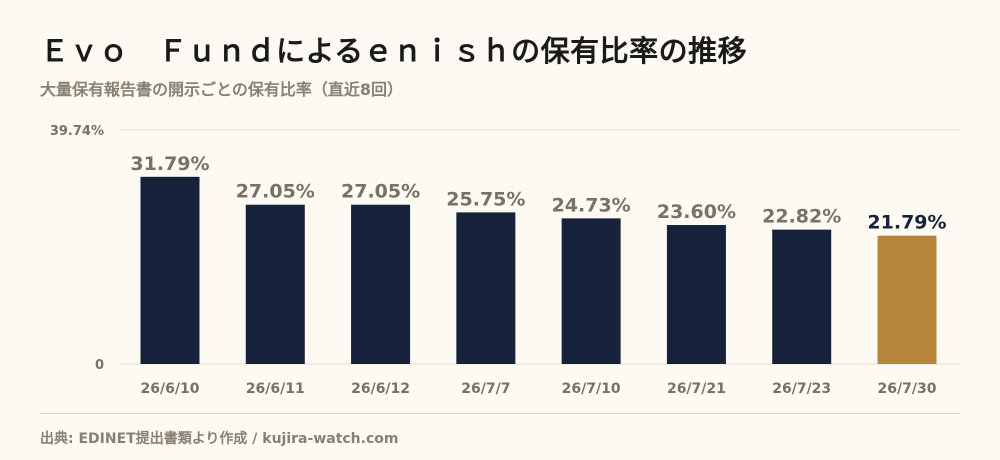  What do you see at coordinates (696, 389) in the screenshot?
I see `x-tick-label: 26/7/21` at bounding box center [696, 389].